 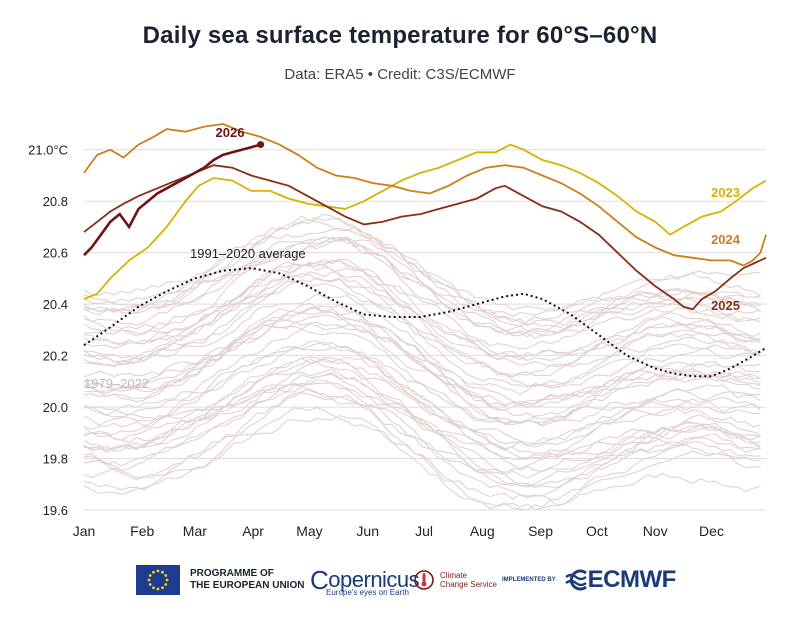 I want to click on x-tick-label: Feb, so click(x=142, y=531).